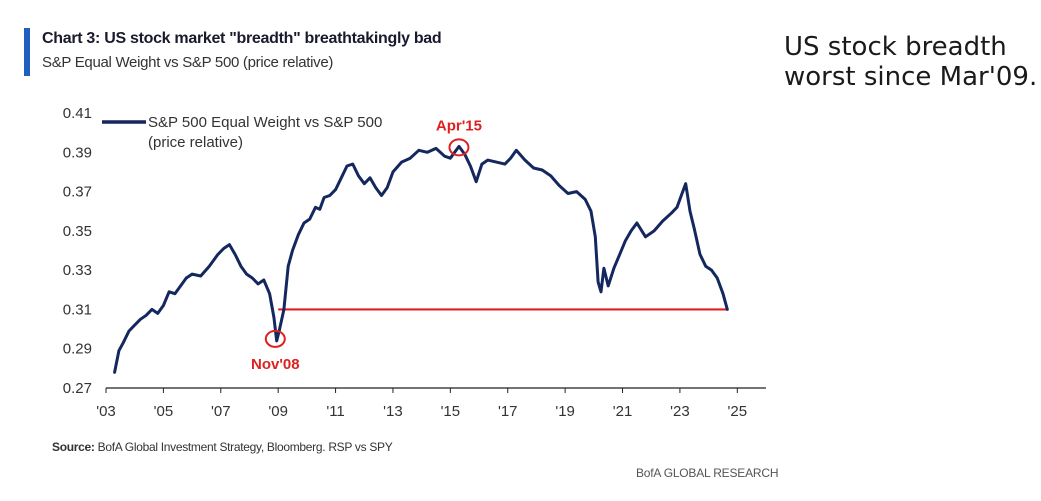  Describe the element at coordinates (911, 62) in the screenshot. I see `side-note: US stock breadth worst since Mar'09.` at that location.